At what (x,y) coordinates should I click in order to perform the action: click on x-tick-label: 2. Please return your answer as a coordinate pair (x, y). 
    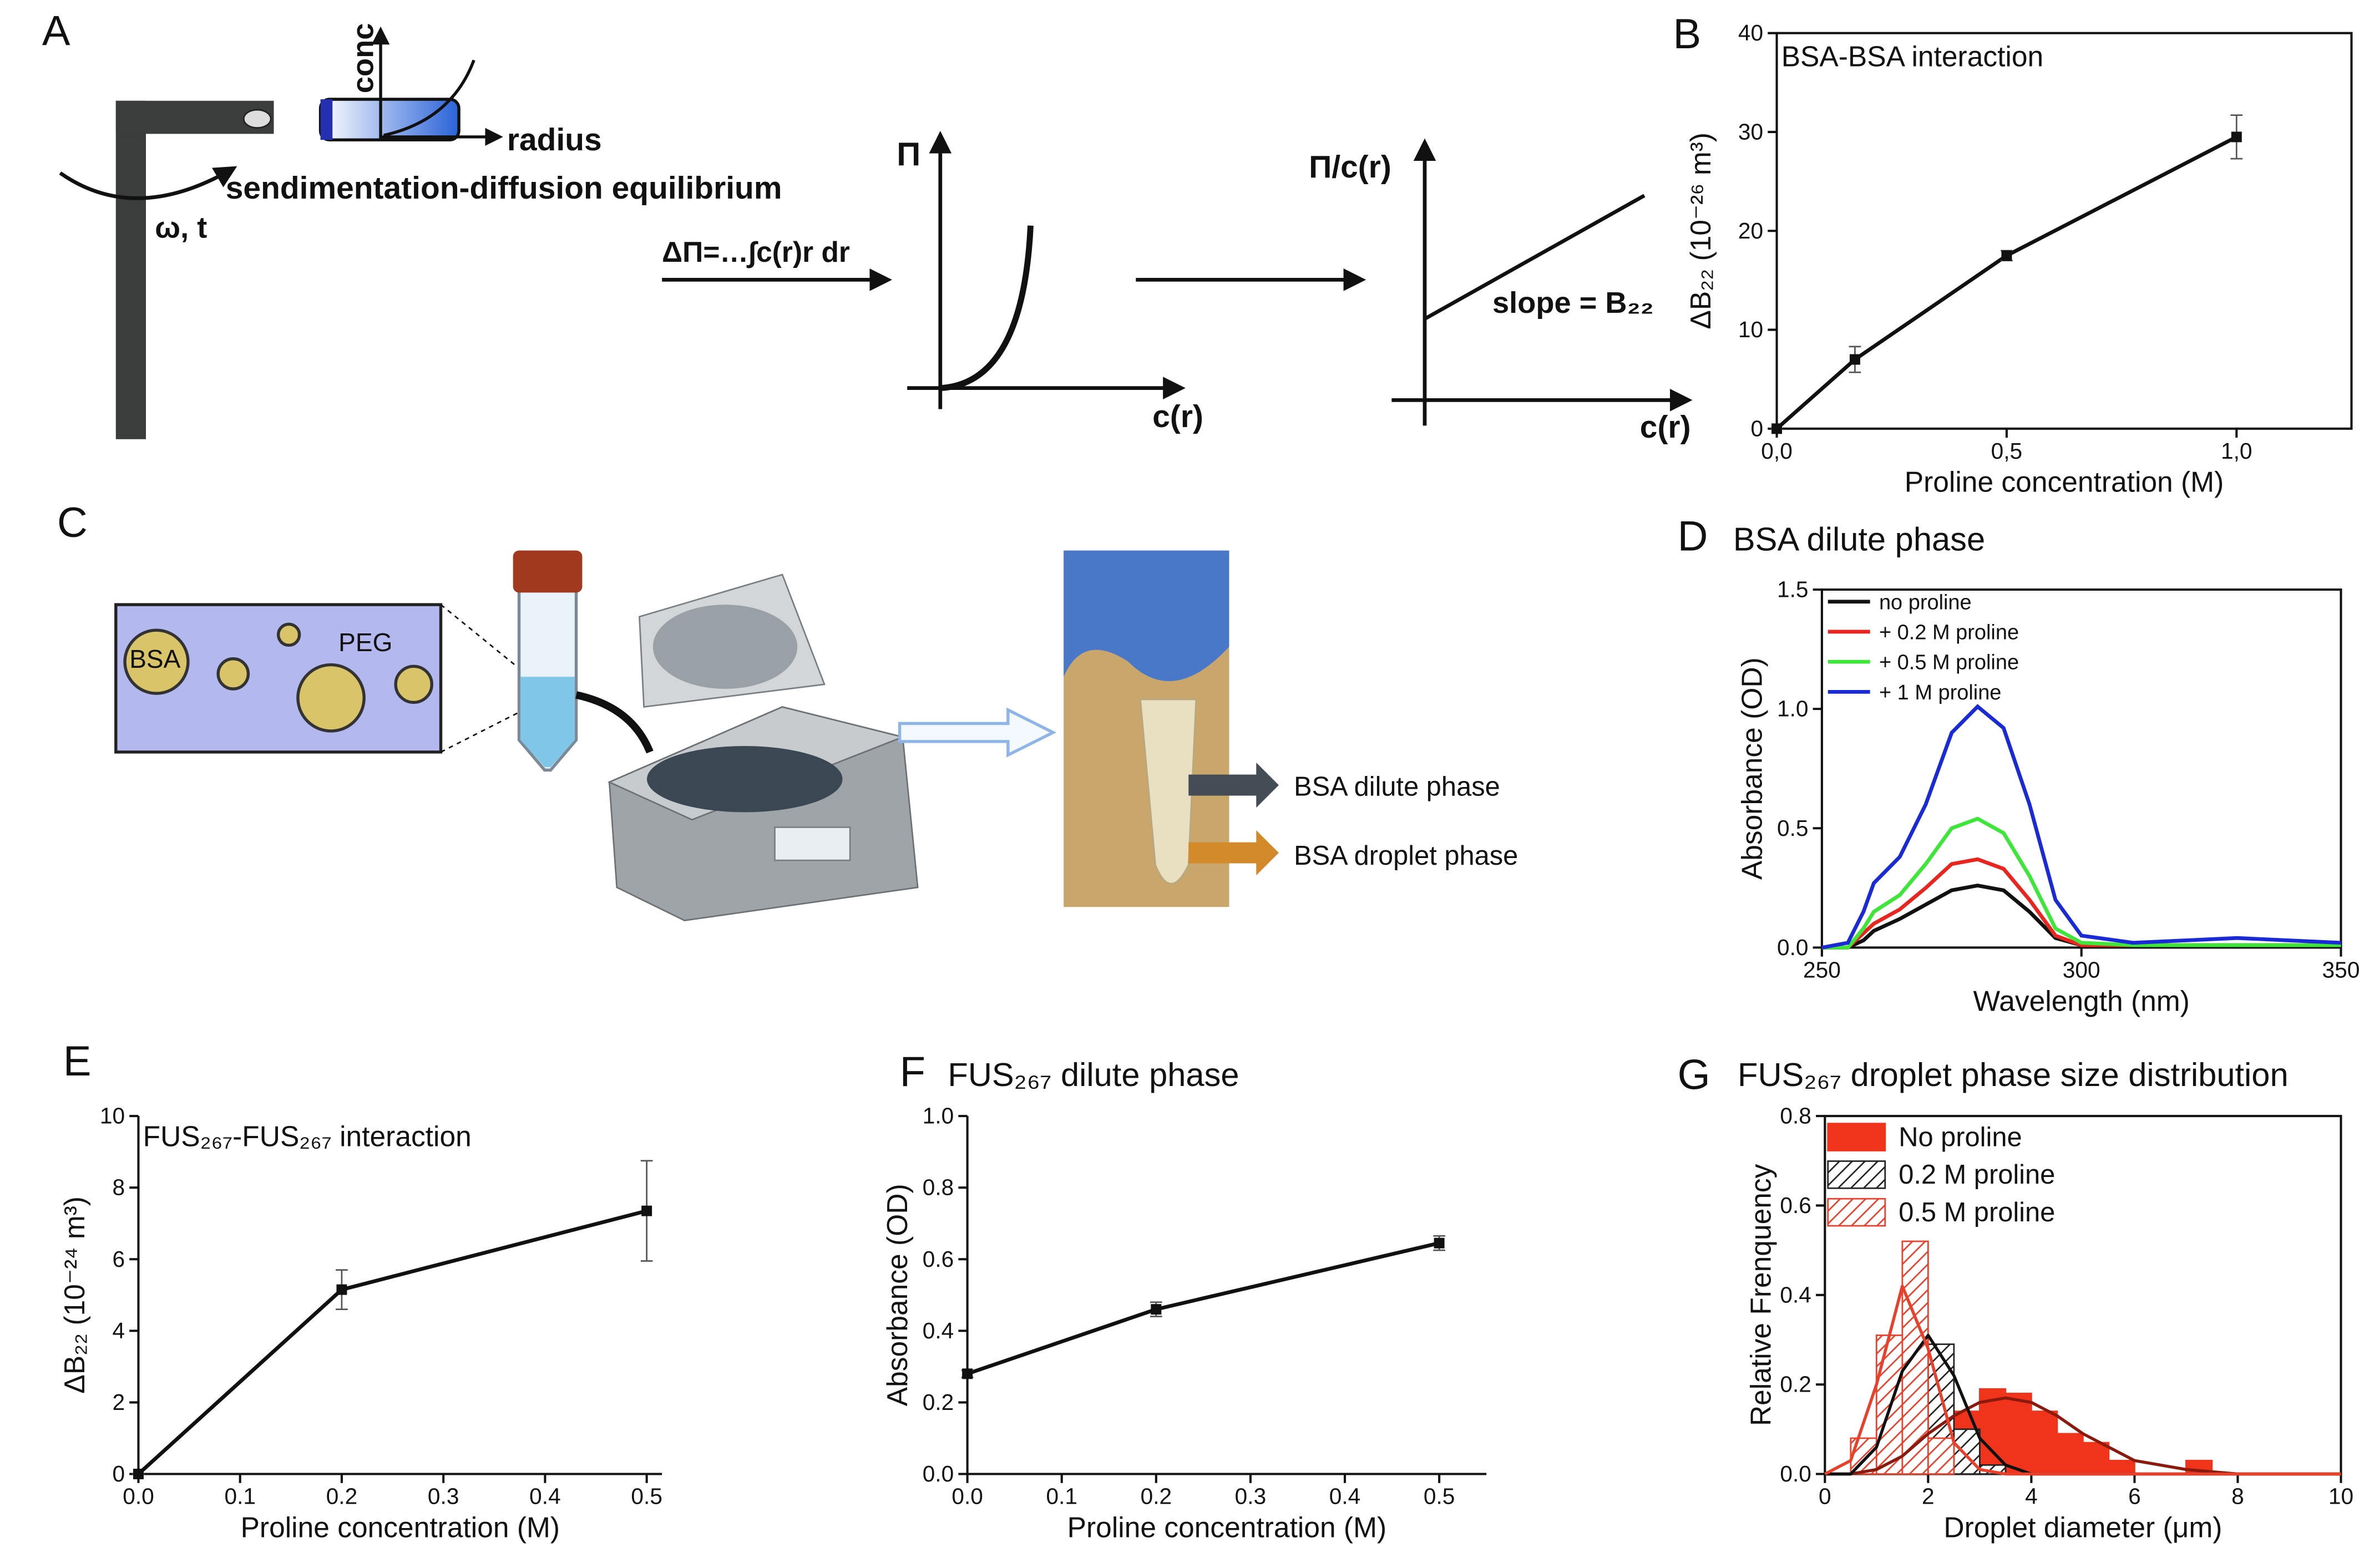
    Looking at the image, I should click on (1928, 1496).